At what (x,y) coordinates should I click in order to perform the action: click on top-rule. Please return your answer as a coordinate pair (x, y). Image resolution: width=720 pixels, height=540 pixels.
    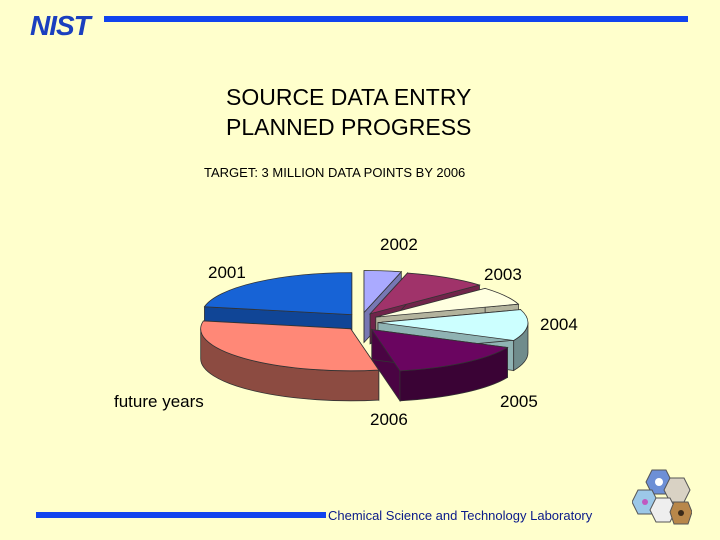
    Looking at the image, I should click on (396, 19).